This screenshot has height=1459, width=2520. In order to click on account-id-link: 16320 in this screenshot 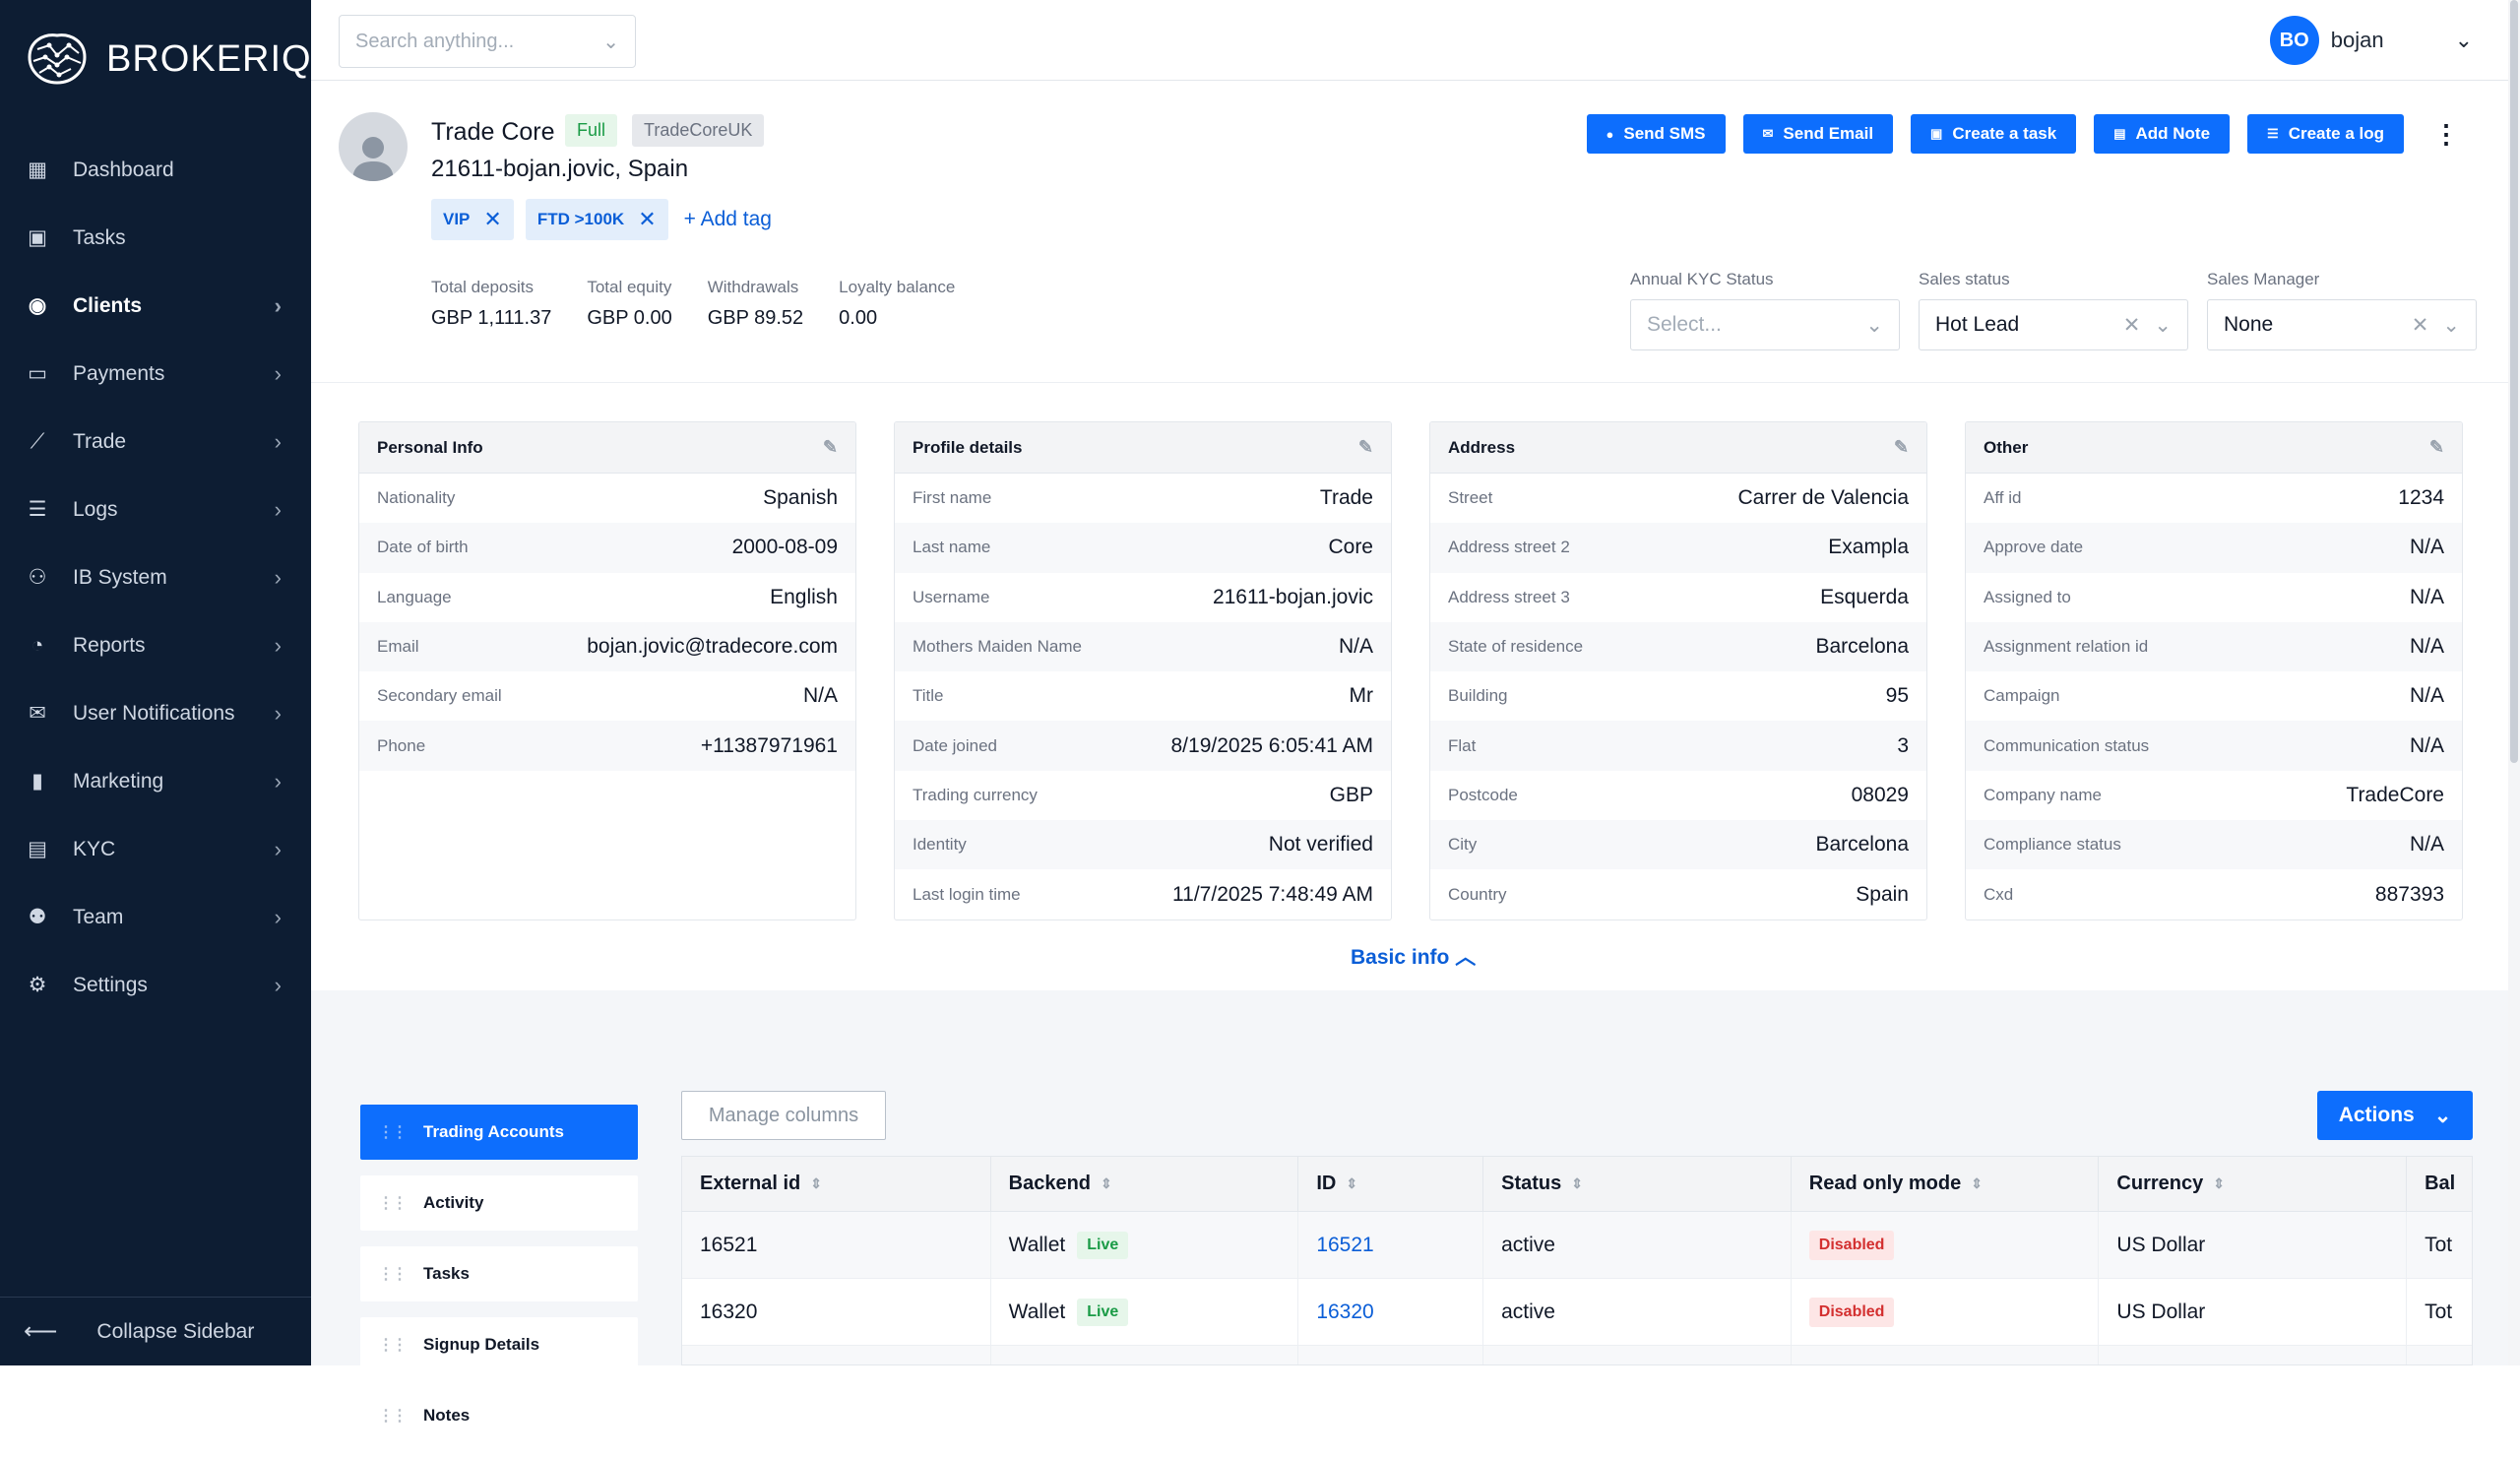, I will do `click(1345, 1311)`.